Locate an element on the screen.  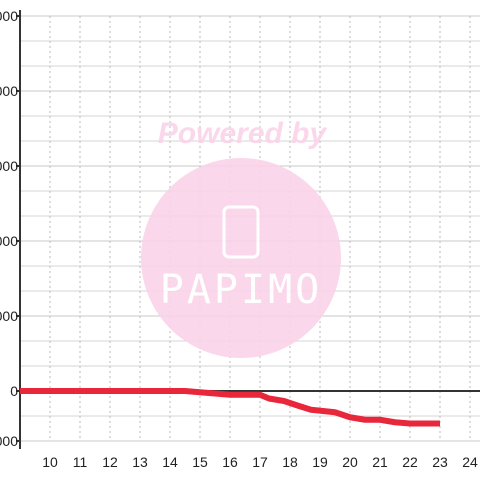
y-tick-label: 30,000 is located at coordinates (9, 316).